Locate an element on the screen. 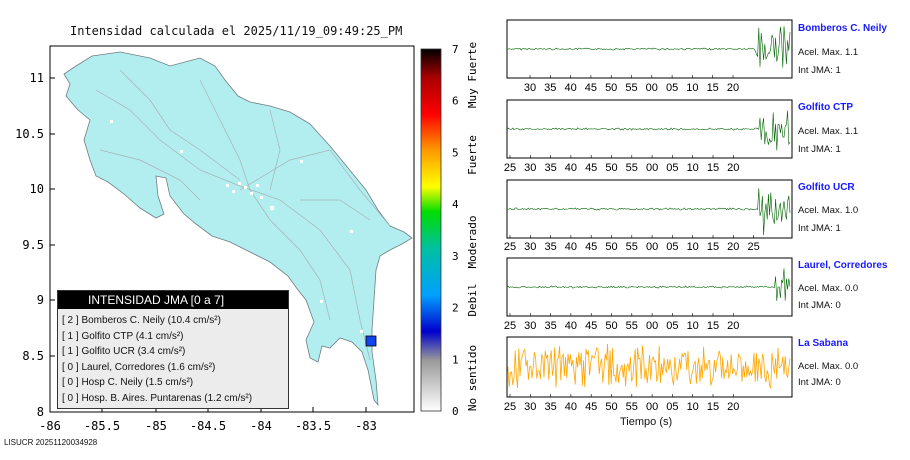 The width and height of the screenshot is (910, 460). lat-tick-label: 8 is located at coordinates (40, 412).